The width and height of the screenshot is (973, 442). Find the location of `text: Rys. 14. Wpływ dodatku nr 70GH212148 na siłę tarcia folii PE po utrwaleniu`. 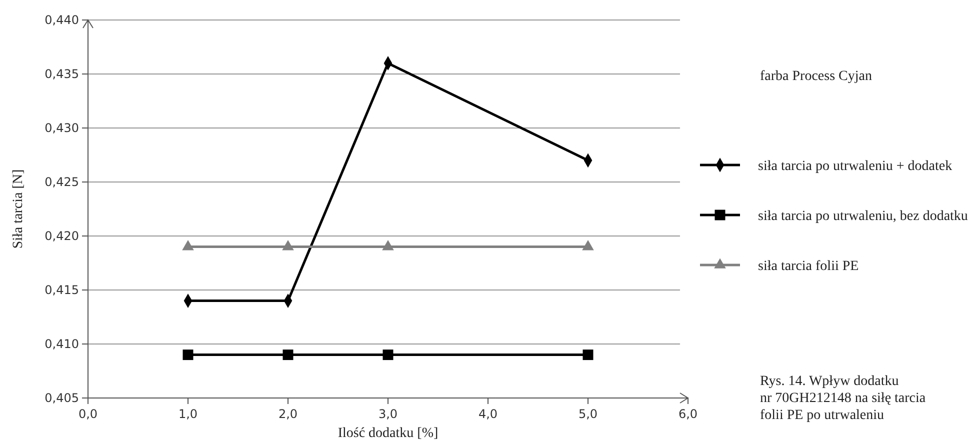

text: Rys. 14. Wpływ dodatku nr 70GH212148 na siłę tarcia folii PE po utrwaleniu is located at coordinates (843, 398).